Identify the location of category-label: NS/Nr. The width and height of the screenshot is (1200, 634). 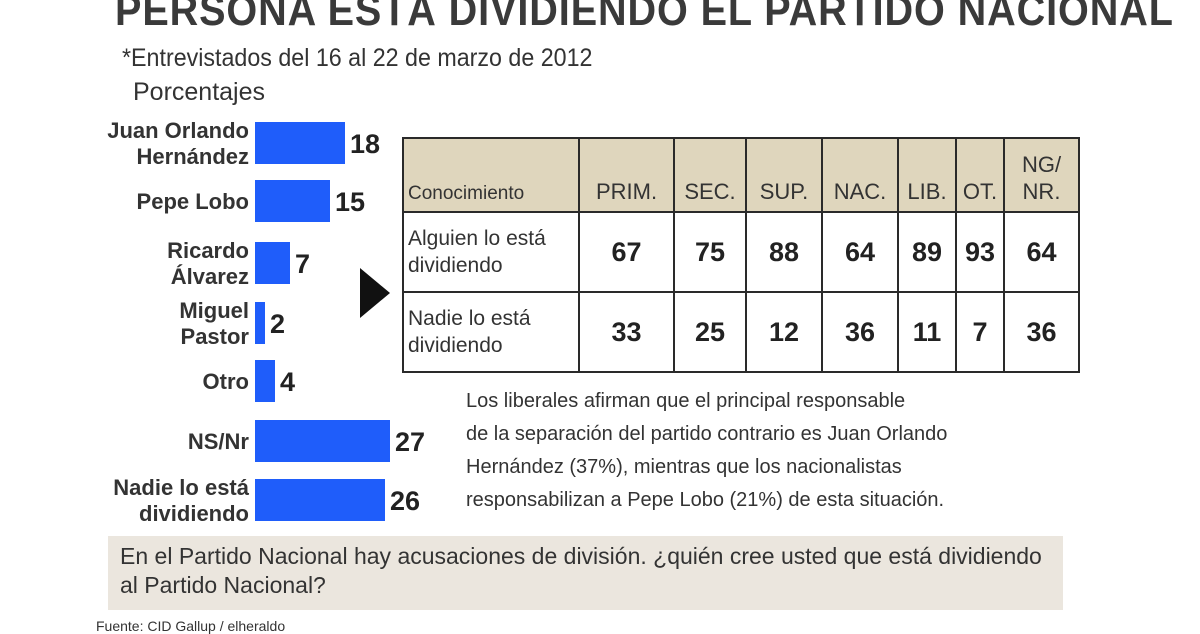
(219, 441).